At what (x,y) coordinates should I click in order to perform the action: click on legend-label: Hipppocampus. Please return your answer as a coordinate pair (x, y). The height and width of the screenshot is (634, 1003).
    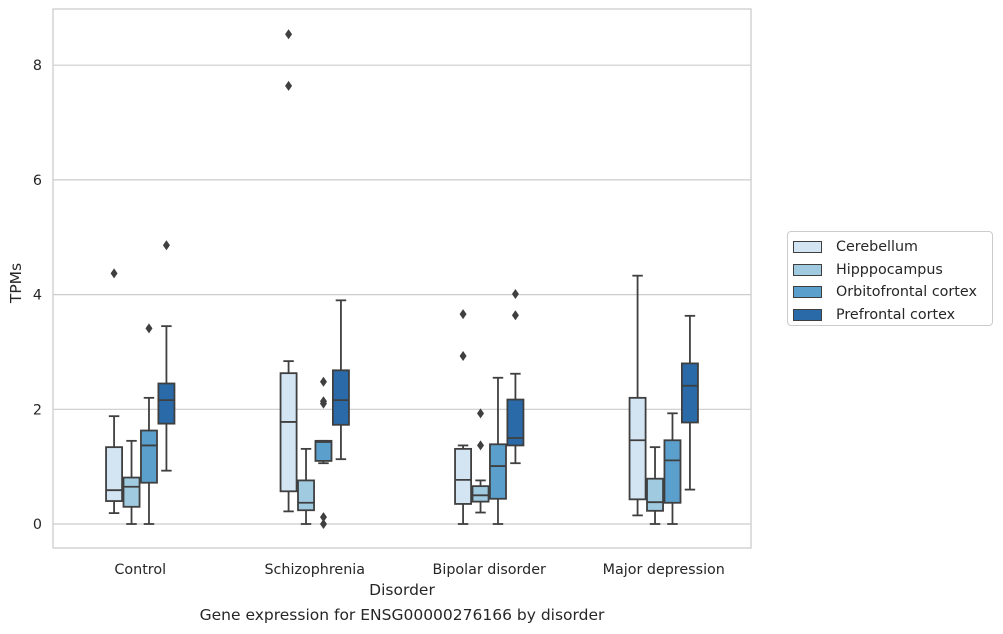
    Looking at the image, I should click on (889, 269).